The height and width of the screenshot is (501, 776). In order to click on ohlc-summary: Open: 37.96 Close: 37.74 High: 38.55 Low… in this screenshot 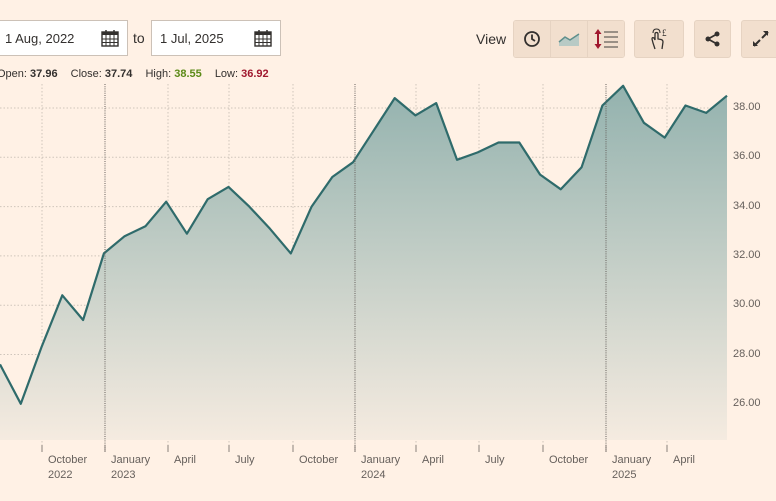, I will do `click(134, 74)`.